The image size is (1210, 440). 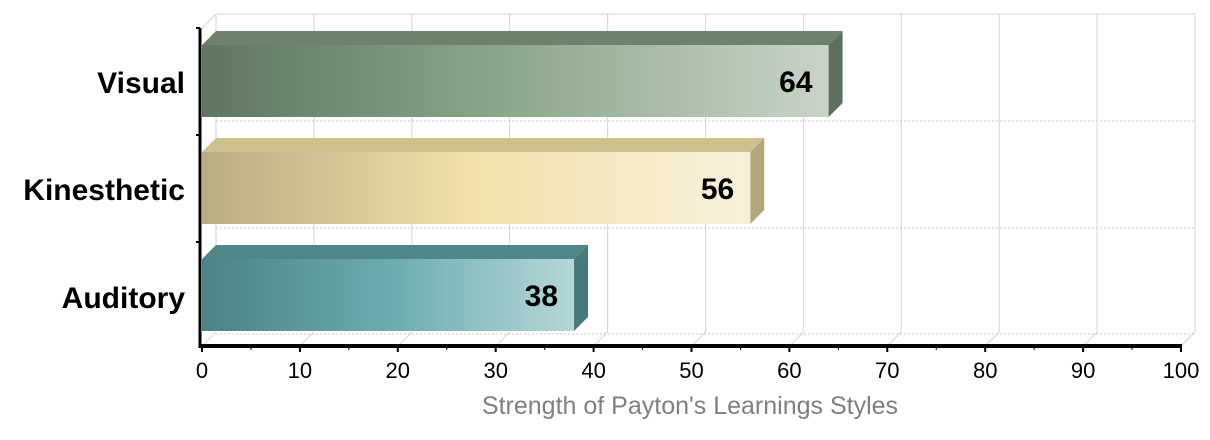 What do you see at coordinates (141, 83) in the screenshot?
I see `category-label: Visual` at bounding box center [141, 83].